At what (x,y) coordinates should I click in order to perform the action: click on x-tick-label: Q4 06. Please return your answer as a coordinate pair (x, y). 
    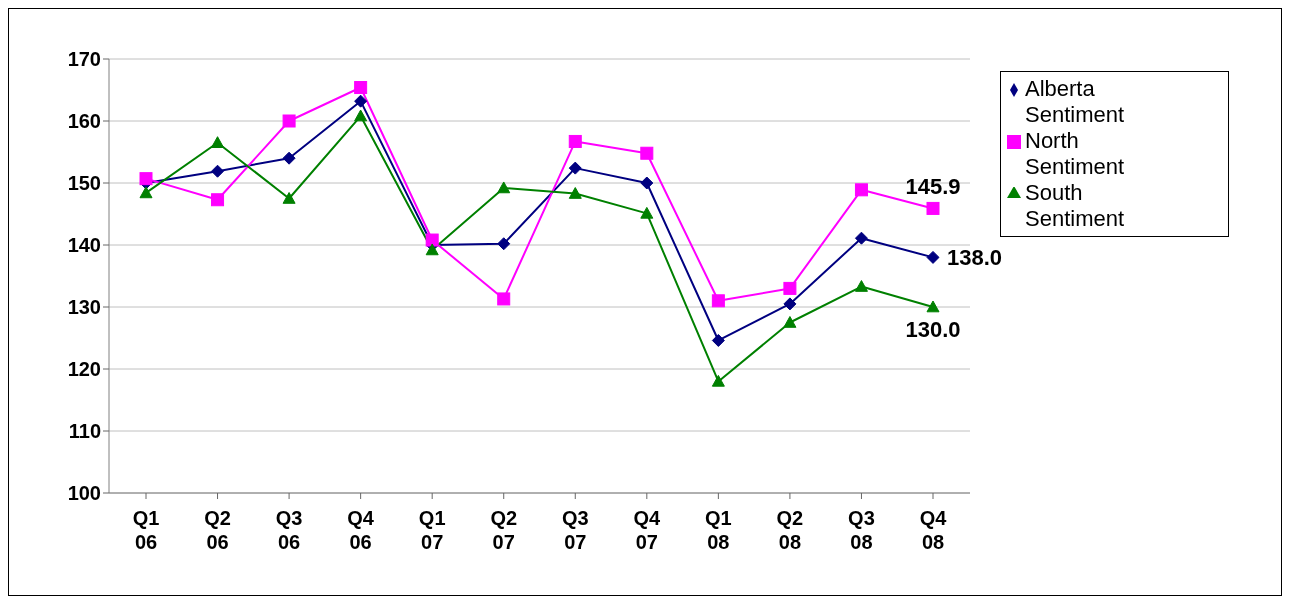
    Looking at the image, I should click on (361, 530).